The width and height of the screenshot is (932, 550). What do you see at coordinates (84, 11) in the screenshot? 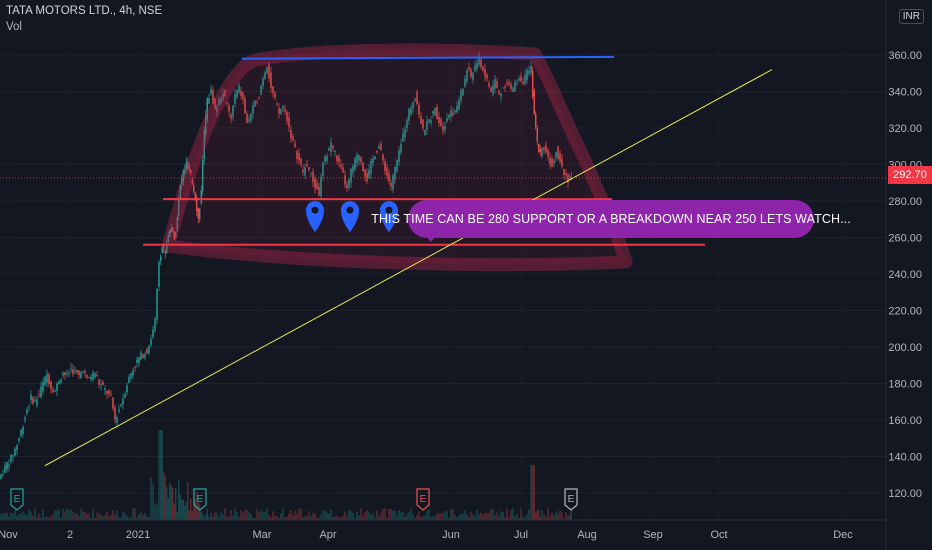
I see `symbol-title: TATA MOTORS LTD., 4h, NSE` at bounding box center [84, 11].